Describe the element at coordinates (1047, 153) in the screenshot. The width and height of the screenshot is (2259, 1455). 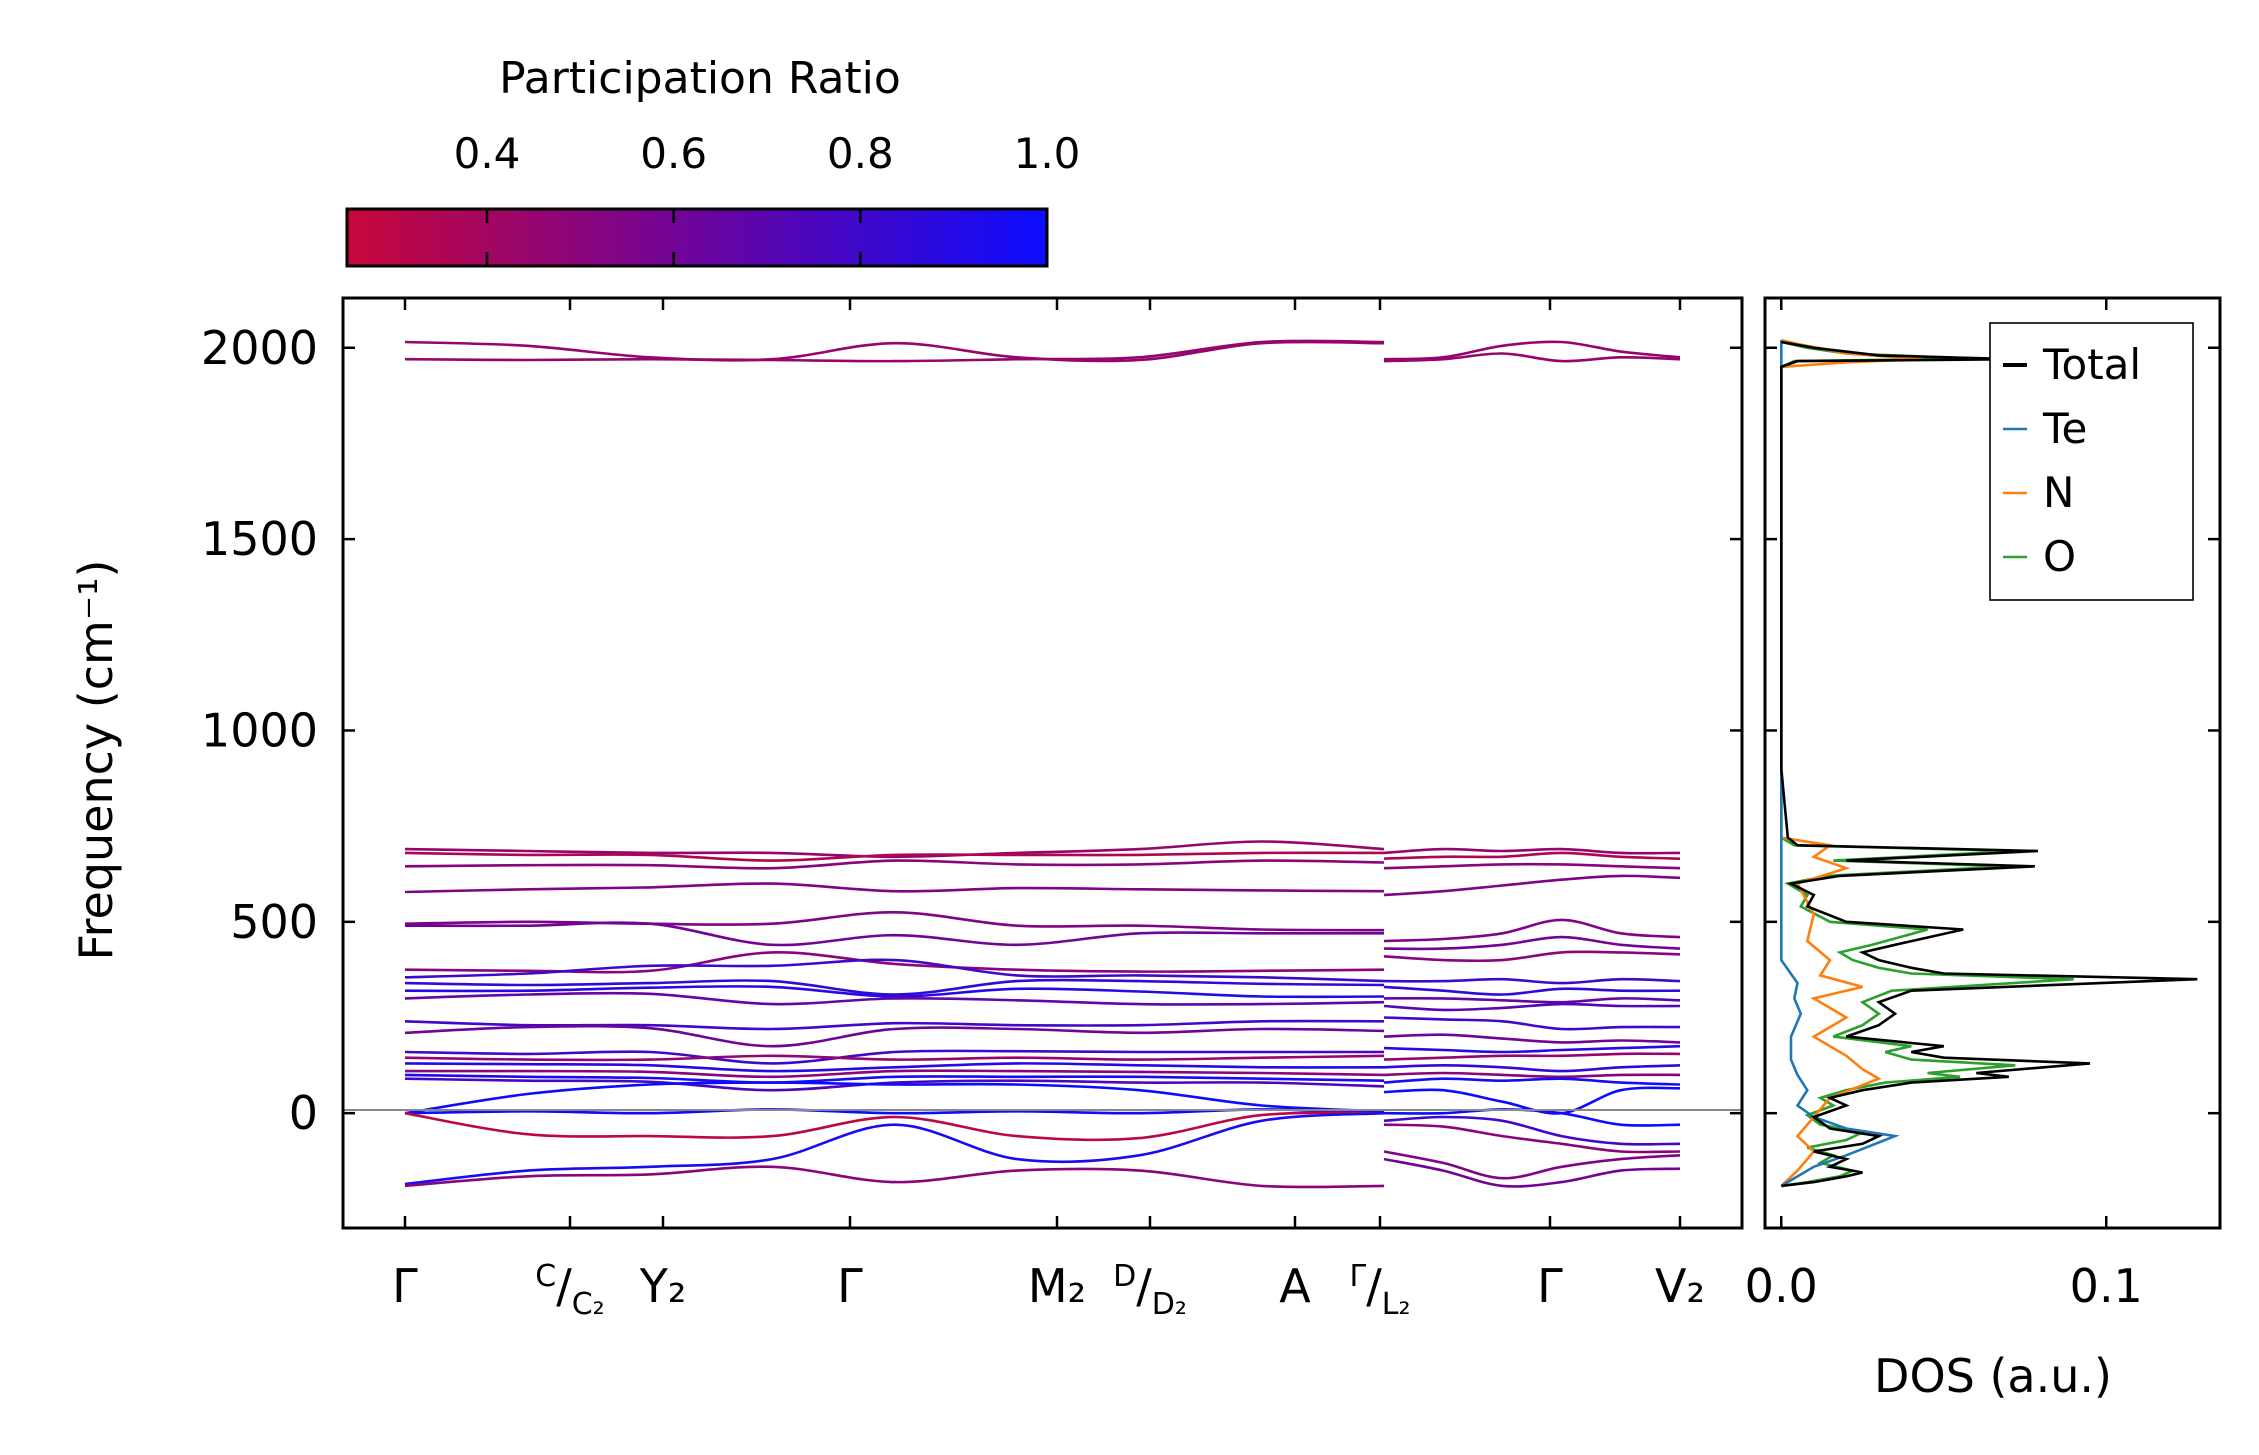
I see `colorbar-tick-label: 1.0` at that location.